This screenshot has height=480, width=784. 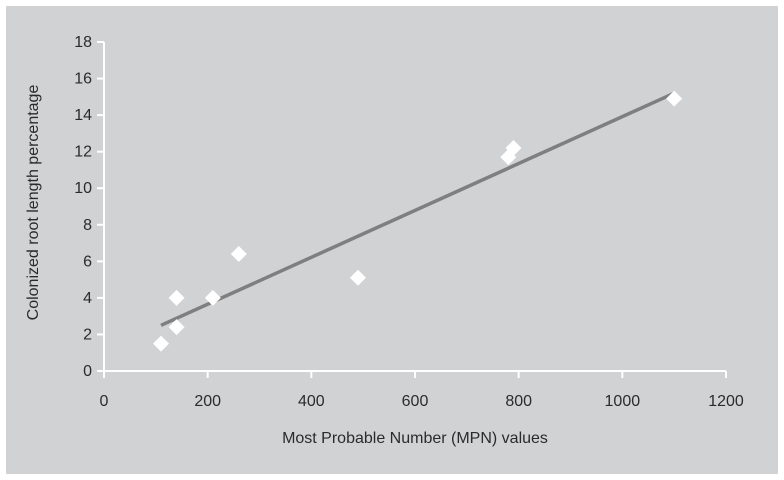 I want to click on x-tick-label: 0, so click(x=104, y=401).